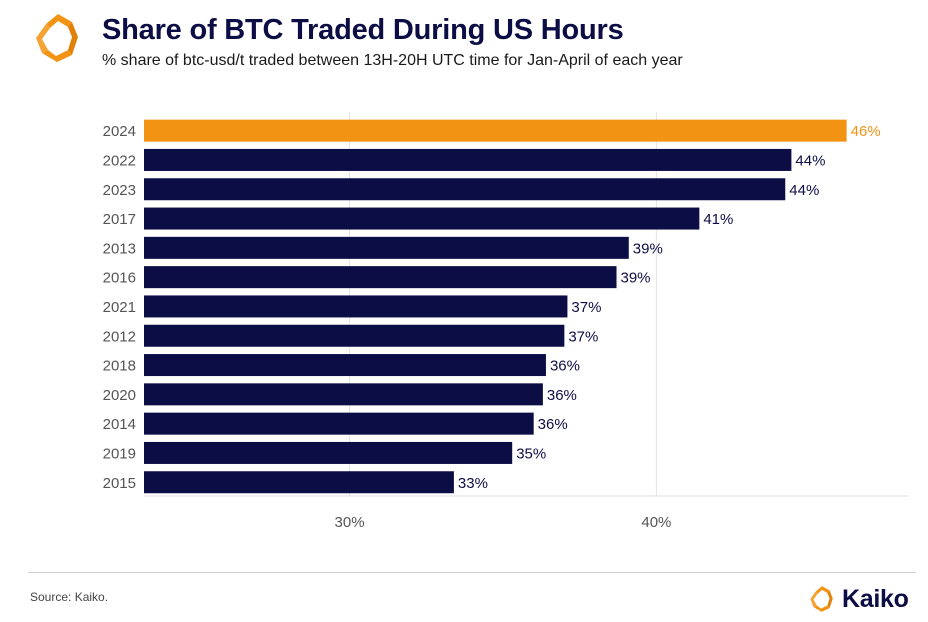 The height and width of the screenshot is (622, 928). What do you see at coordinates (119, 160) in the screenshot?
I see `category-label: 2022` at bounding box center [119, 160].